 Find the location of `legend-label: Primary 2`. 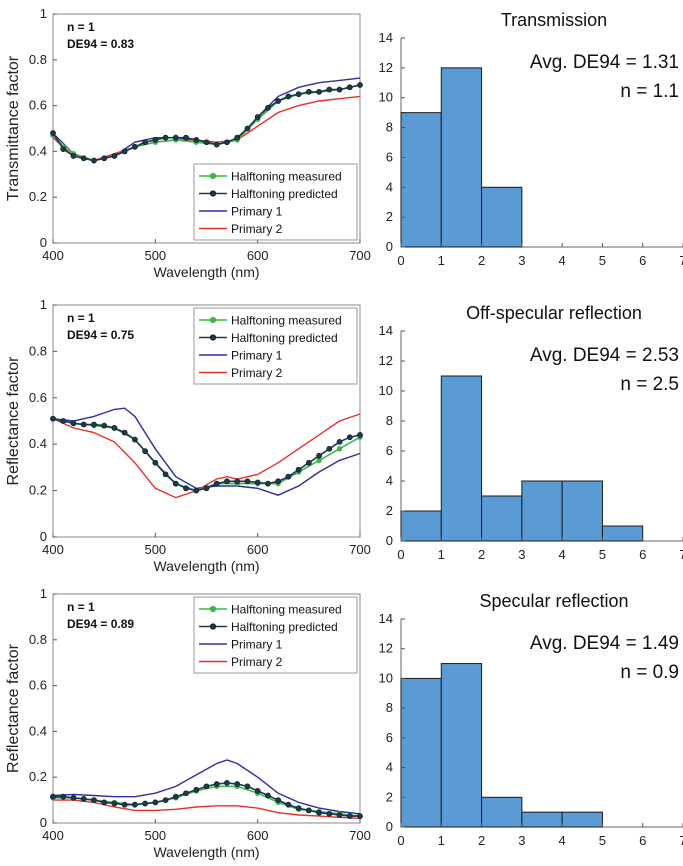

legend-label: Primary 2 is located at coordinates (257, 229).